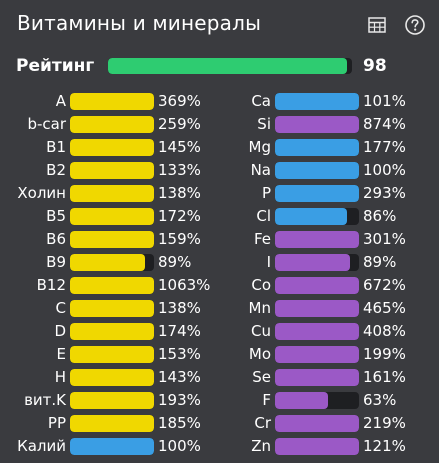 This screenshot has height=463, width=439. What do you see at coordinates (263, 216) in the screenshot?
I see `nutrient-label: Cl` at bounding box center [263, 216].